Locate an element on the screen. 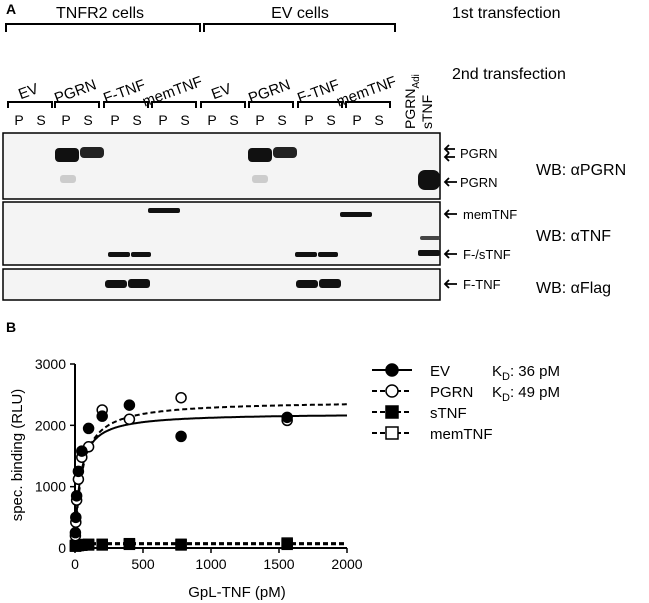  y-tick-label: 2000 is located at coordinates (50, 425).